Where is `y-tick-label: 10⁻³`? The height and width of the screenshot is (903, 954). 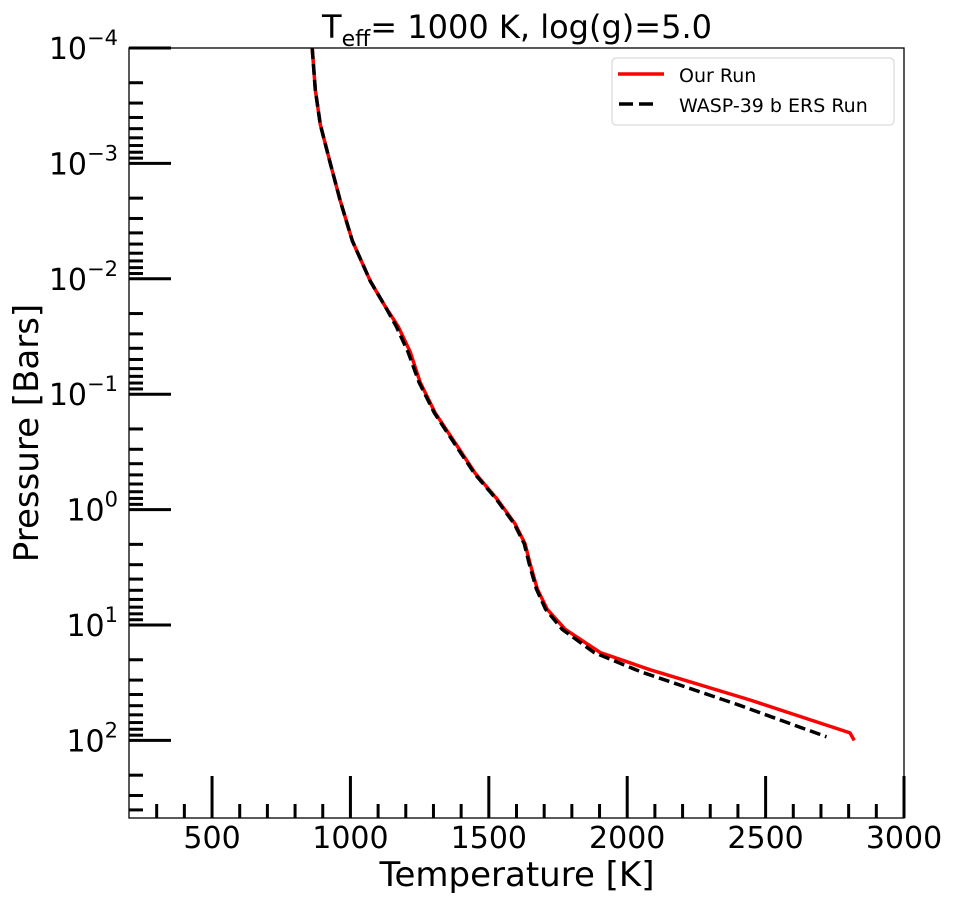 y-tick-label: 10⁻³ is located at coordinates (83, 161).